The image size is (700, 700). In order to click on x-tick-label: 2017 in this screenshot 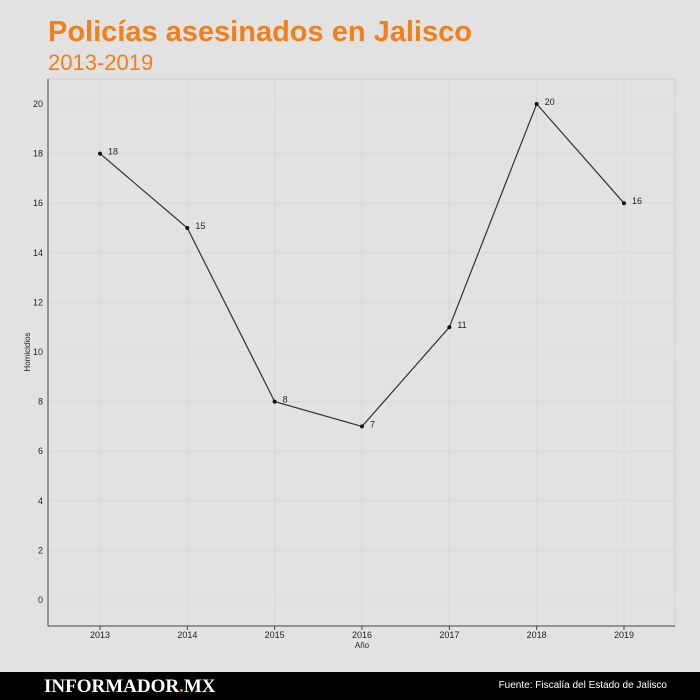, I will do `click(449, 635)`.